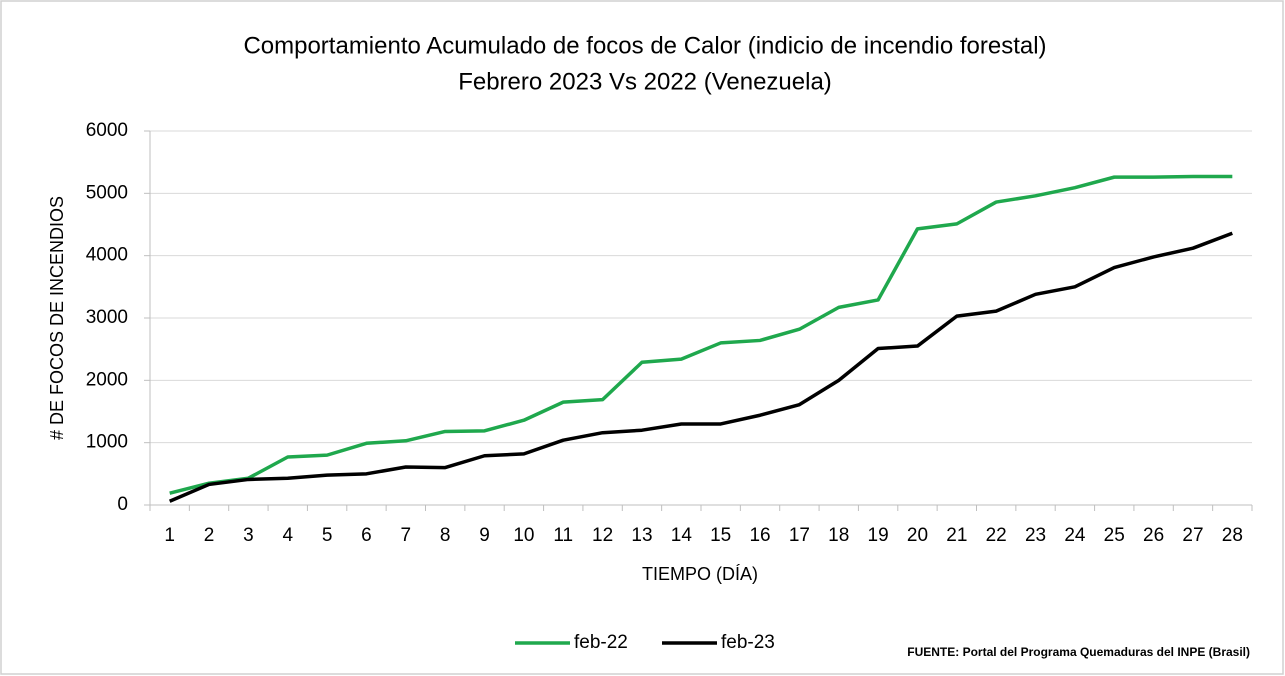  I want to click on x-tick-label: 13, so click(641, 535).